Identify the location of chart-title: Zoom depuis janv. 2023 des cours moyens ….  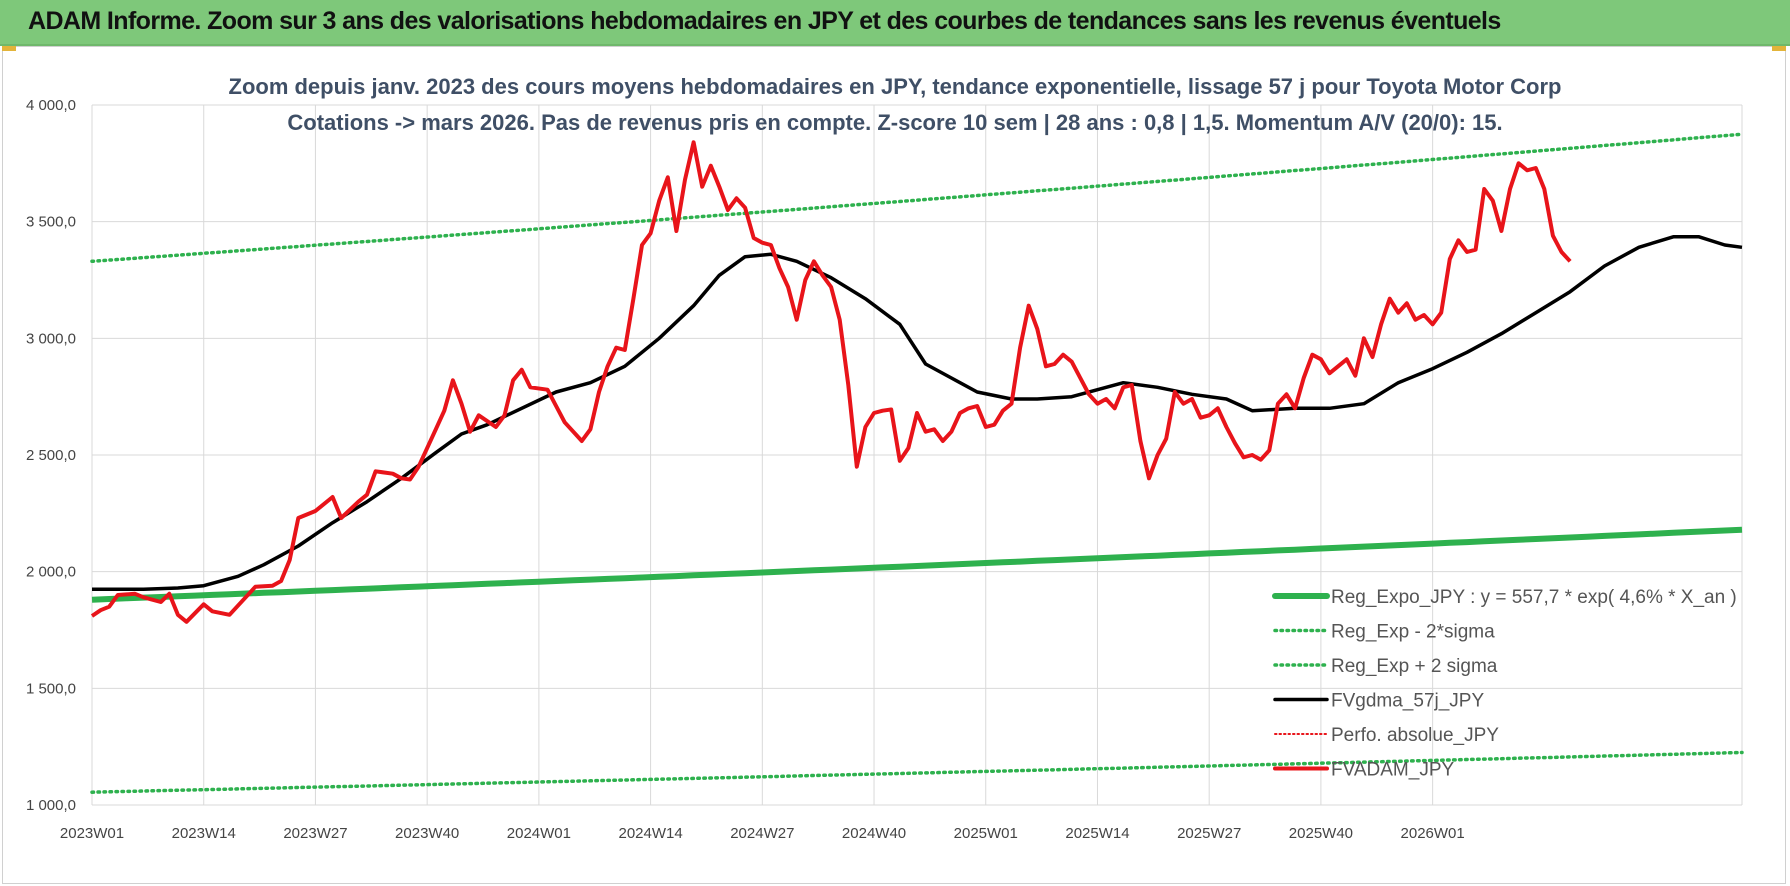
(895, 86).